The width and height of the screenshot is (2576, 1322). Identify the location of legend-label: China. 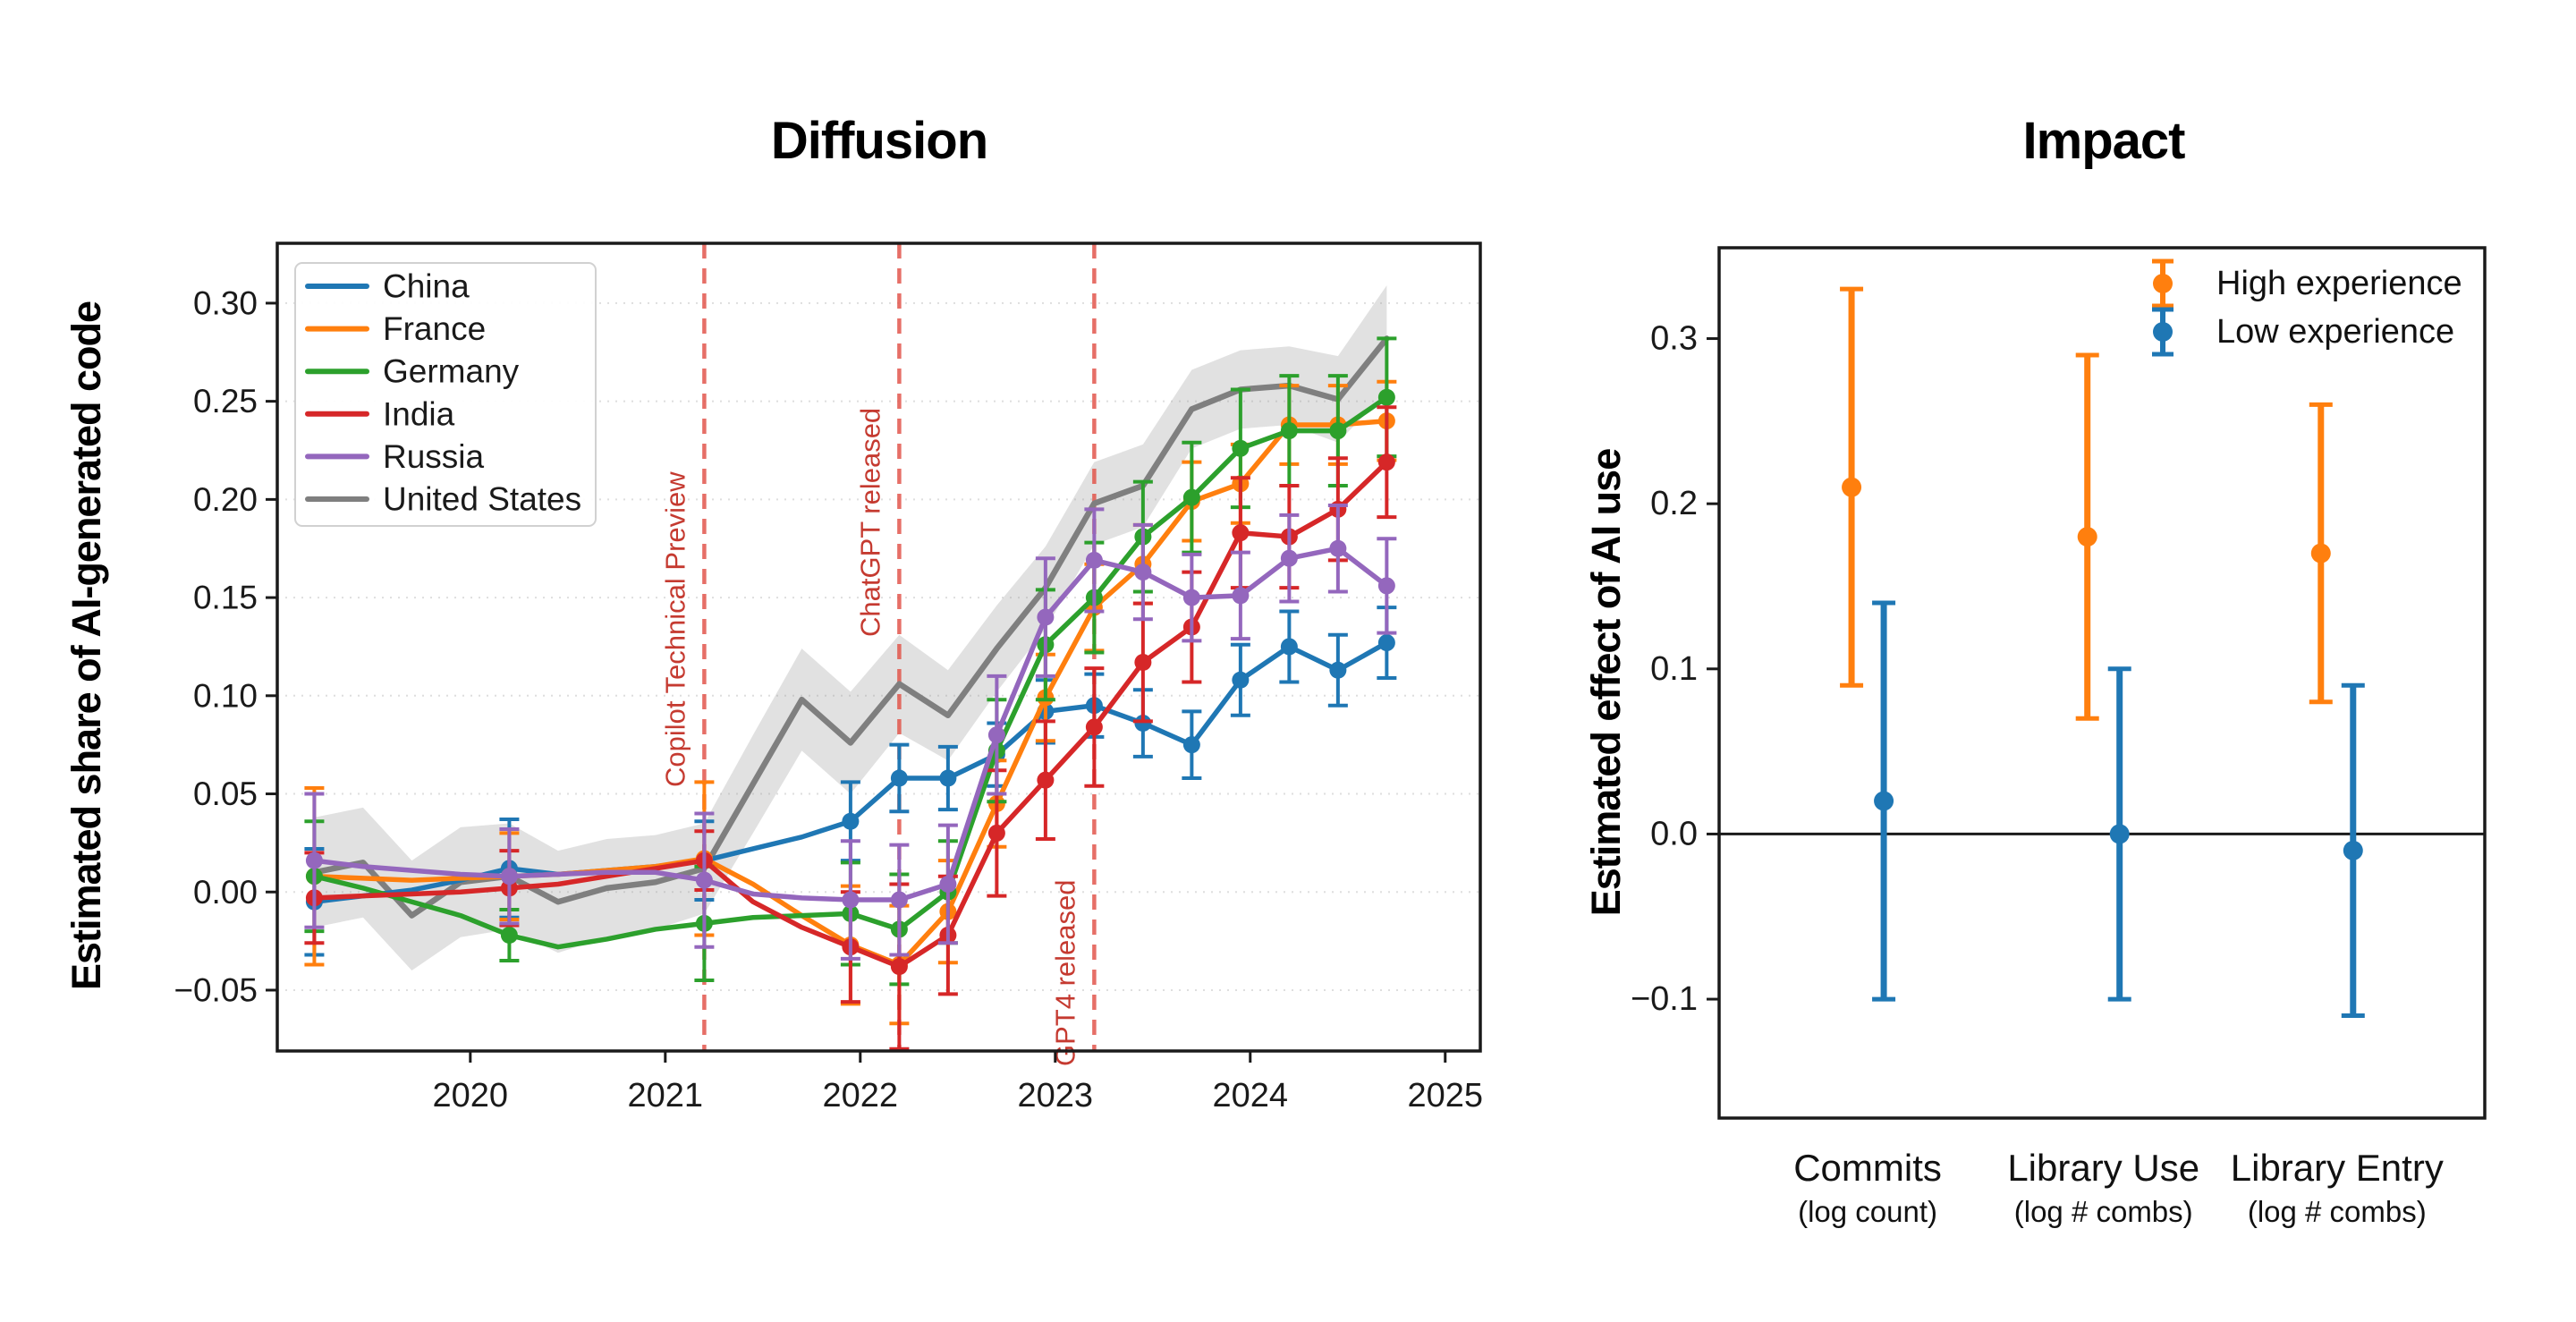
(426, 287).